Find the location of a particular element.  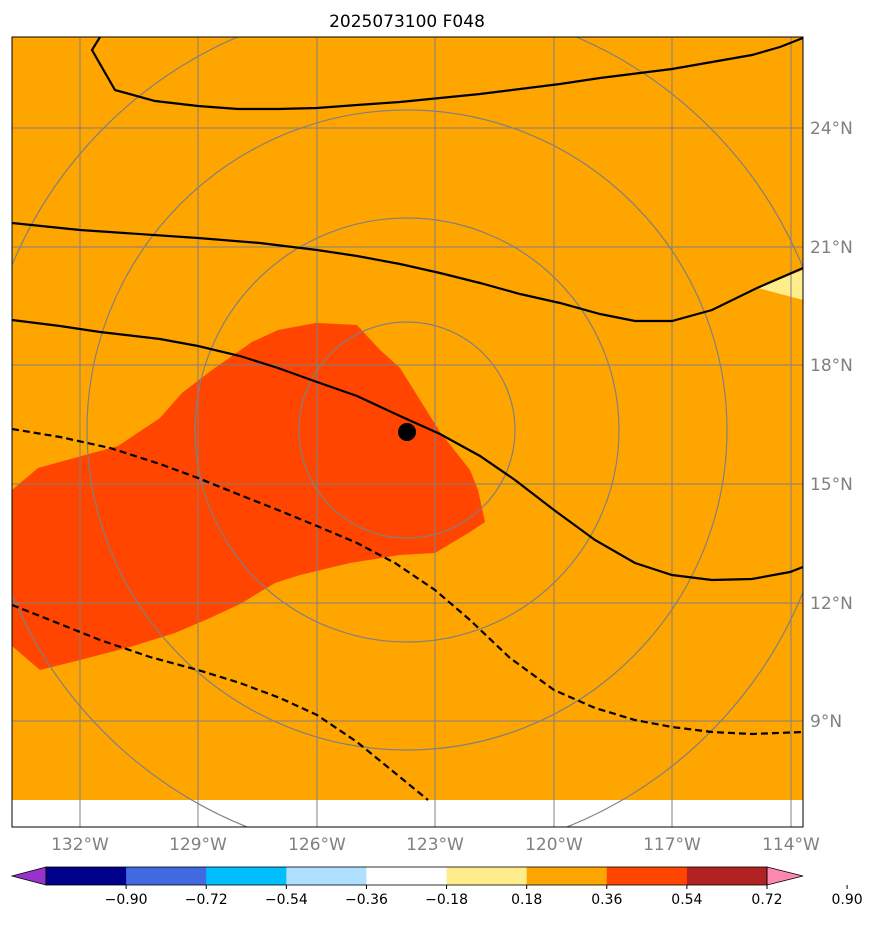

figure-title: 2025073100 F048 is located at coordinates (407, 22).